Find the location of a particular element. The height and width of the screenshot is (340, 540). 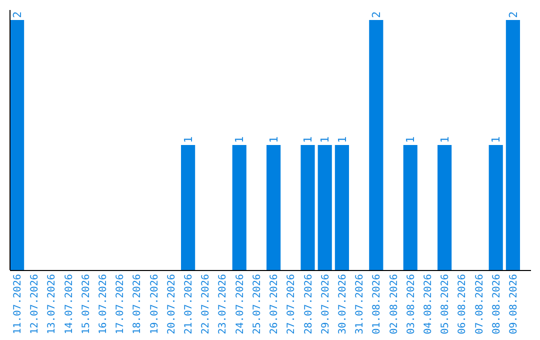

x-tick-label: 03.08.2026 is located at coordinates (411, 304).